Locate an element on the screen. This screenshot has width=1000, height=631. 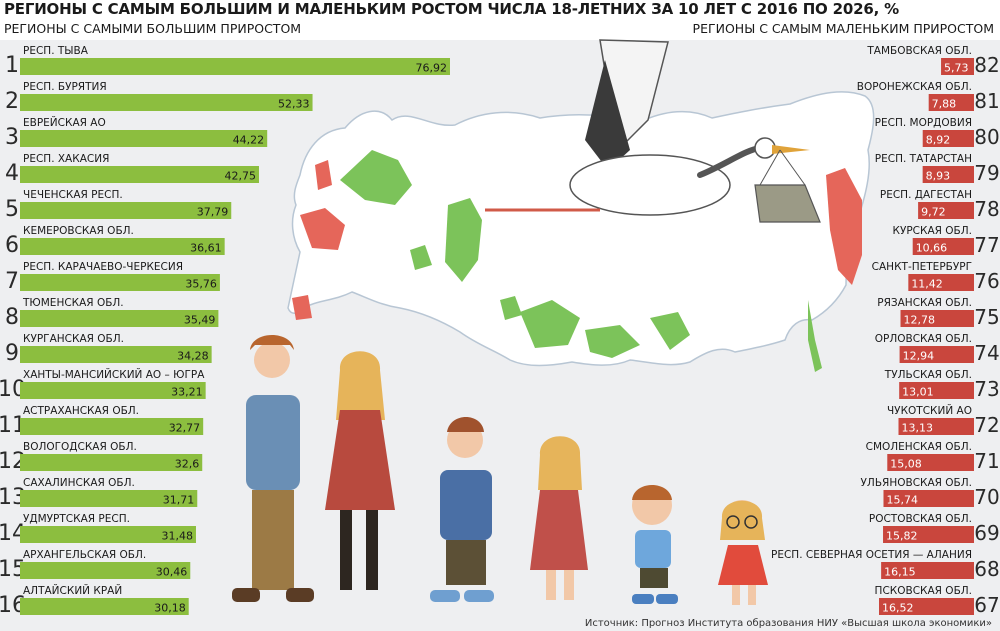
region-label: АРХАНГЕЛЬСКАЯ ОБЛ. is located at coordinates (84, 555).